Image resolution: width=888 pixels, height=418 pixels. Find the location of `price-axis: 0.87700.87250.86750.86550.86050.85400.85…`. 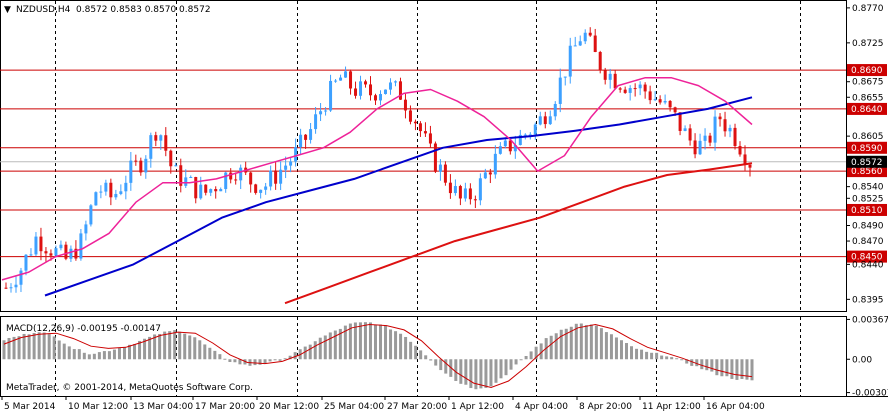

price-axis: 0.87700.87250.86750.86550.86050.85400.85… is located at coordinates (865, 154).